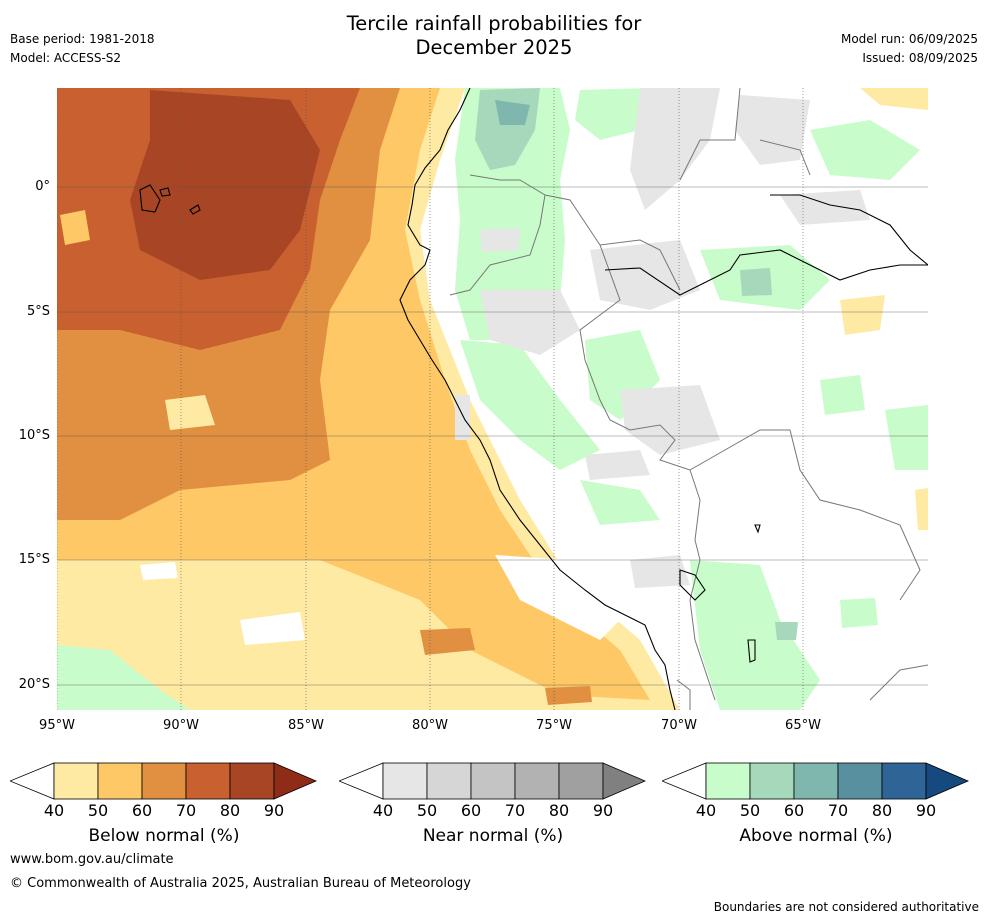  What do you see at coordinates (181, 725) in the screenshot?
I see `lon-label-90w: 90°W` at bounding box center [181, 725].